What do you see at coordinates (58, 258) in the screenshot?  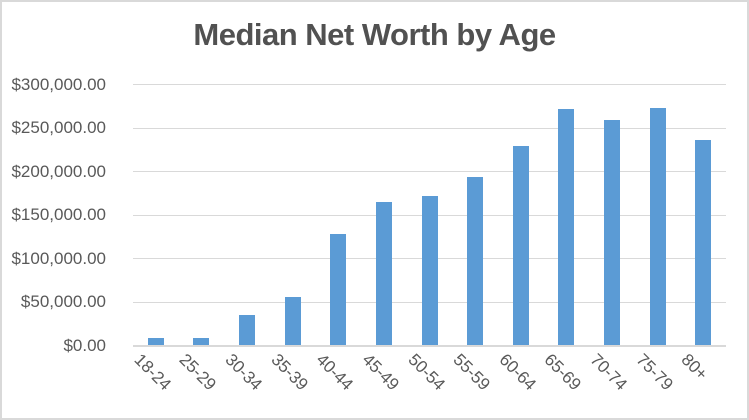 I see `y-tick-label: $100,000.00` at bounding box center [58, 258].